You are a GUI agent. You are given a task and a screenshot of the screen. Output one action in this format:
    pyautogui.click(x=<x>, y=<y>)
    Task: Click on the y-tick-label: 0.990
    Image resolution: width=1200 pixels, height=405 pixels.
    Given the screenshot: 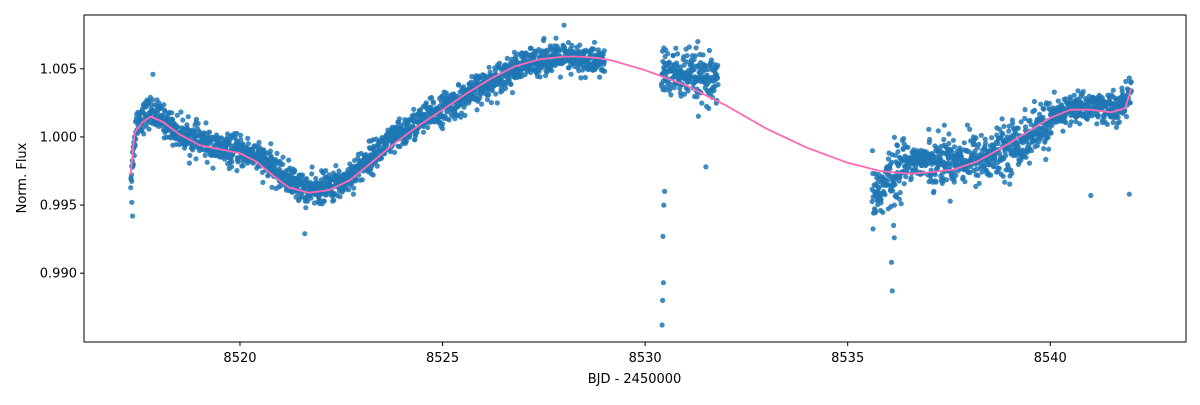 What is the action you would take?
    pyautogui.click(x=58, y=274)
    